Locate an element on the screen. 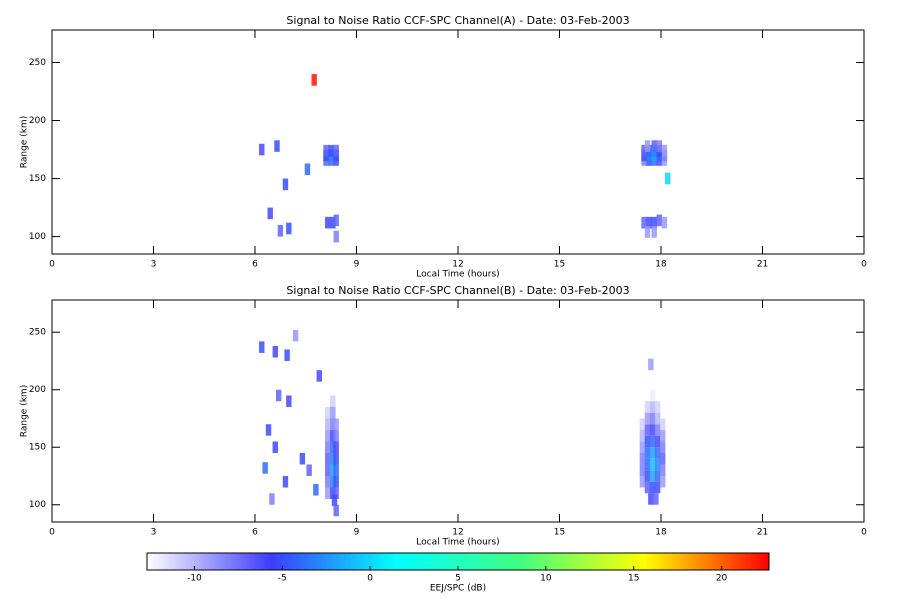 This screenshot has width=900, height=600. y-tick-label: 150 is located at coordinates (37, 179).